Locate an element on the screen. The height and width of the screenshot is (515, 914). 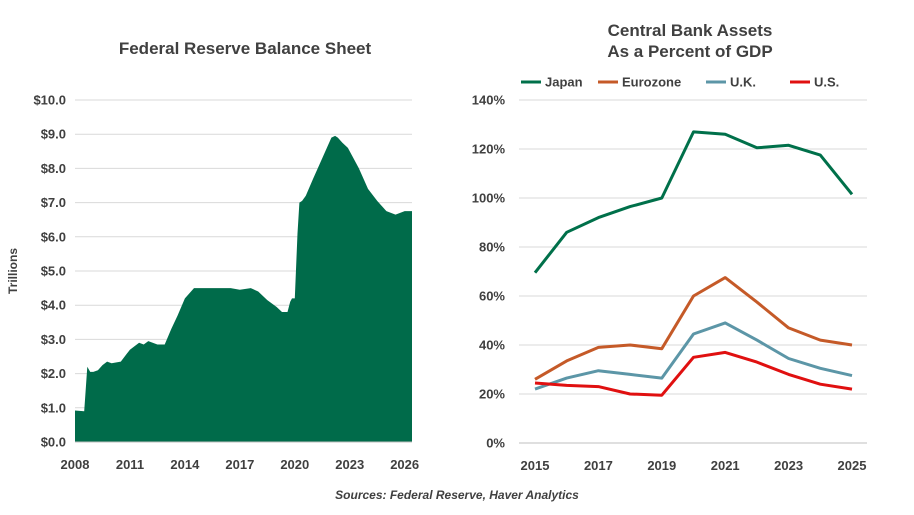
y-tick-label: 140% is located at coordinates (489, 100).